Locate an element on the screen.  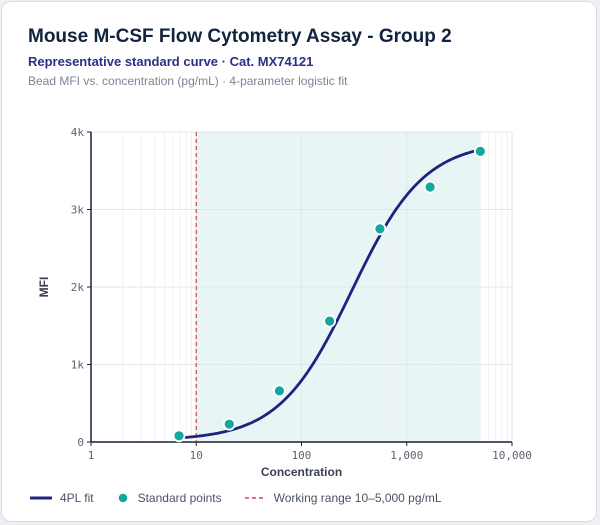
legend-range-label: Working range 10–5,000 pg/mL is located at coordinates (357, 498).